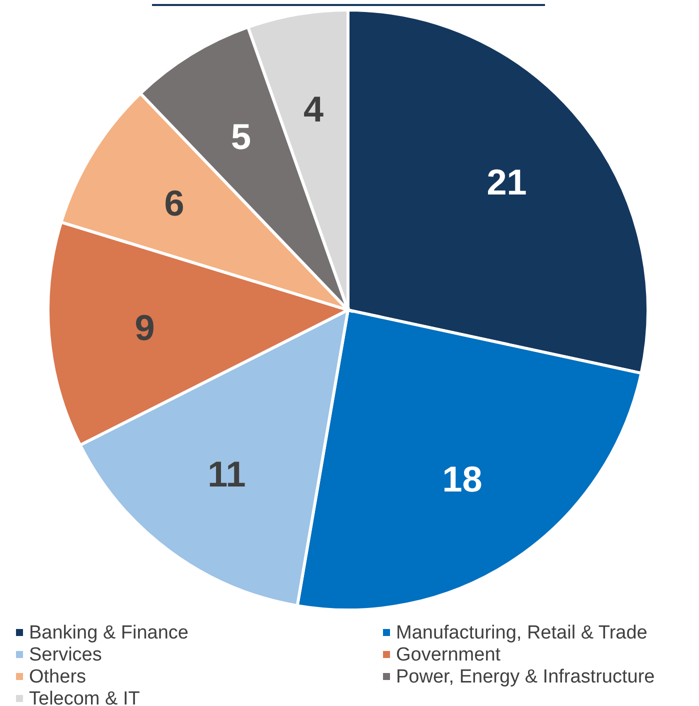 The height and width of the screenshot is (706, 699). Describe the element at coordinates (462, 479) in the screenshot. I see `data-label: 18` at that location.